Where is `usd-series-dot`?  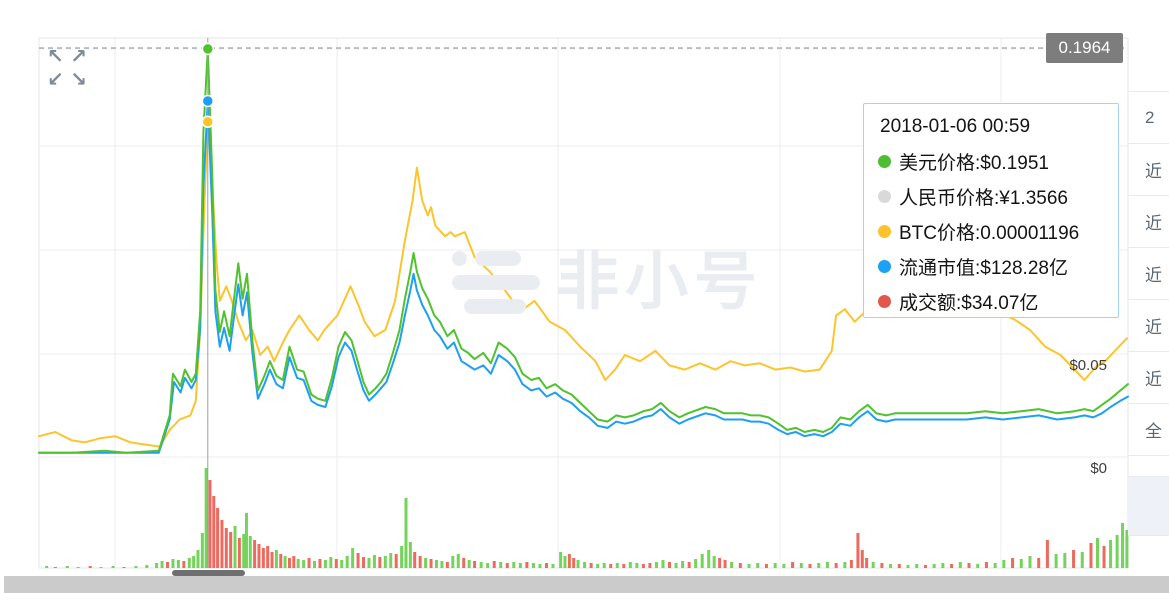
usd-series-dot is located at coordinates (884, 161).